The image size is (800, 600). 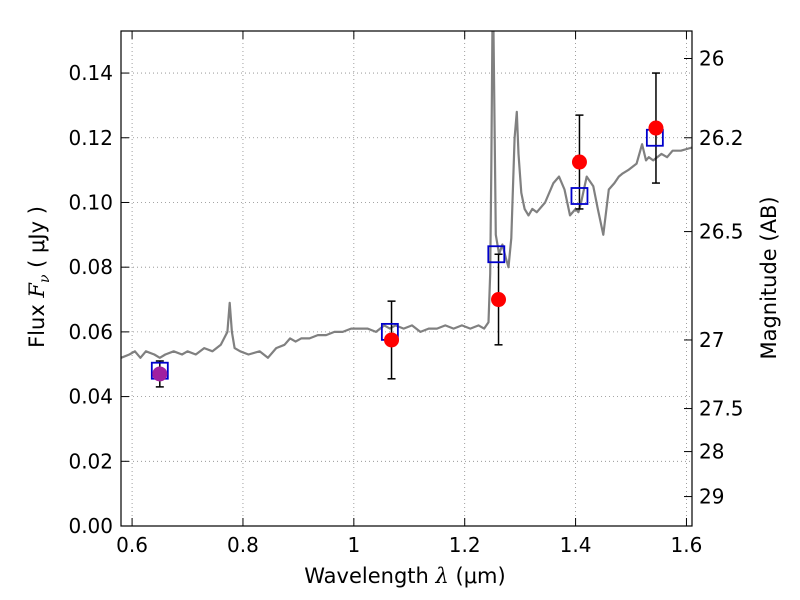 What do you see at coordinates (90, 202) in the screenshot?
I see `y-tick-label: 0.10` at bounding box center [90, 202].